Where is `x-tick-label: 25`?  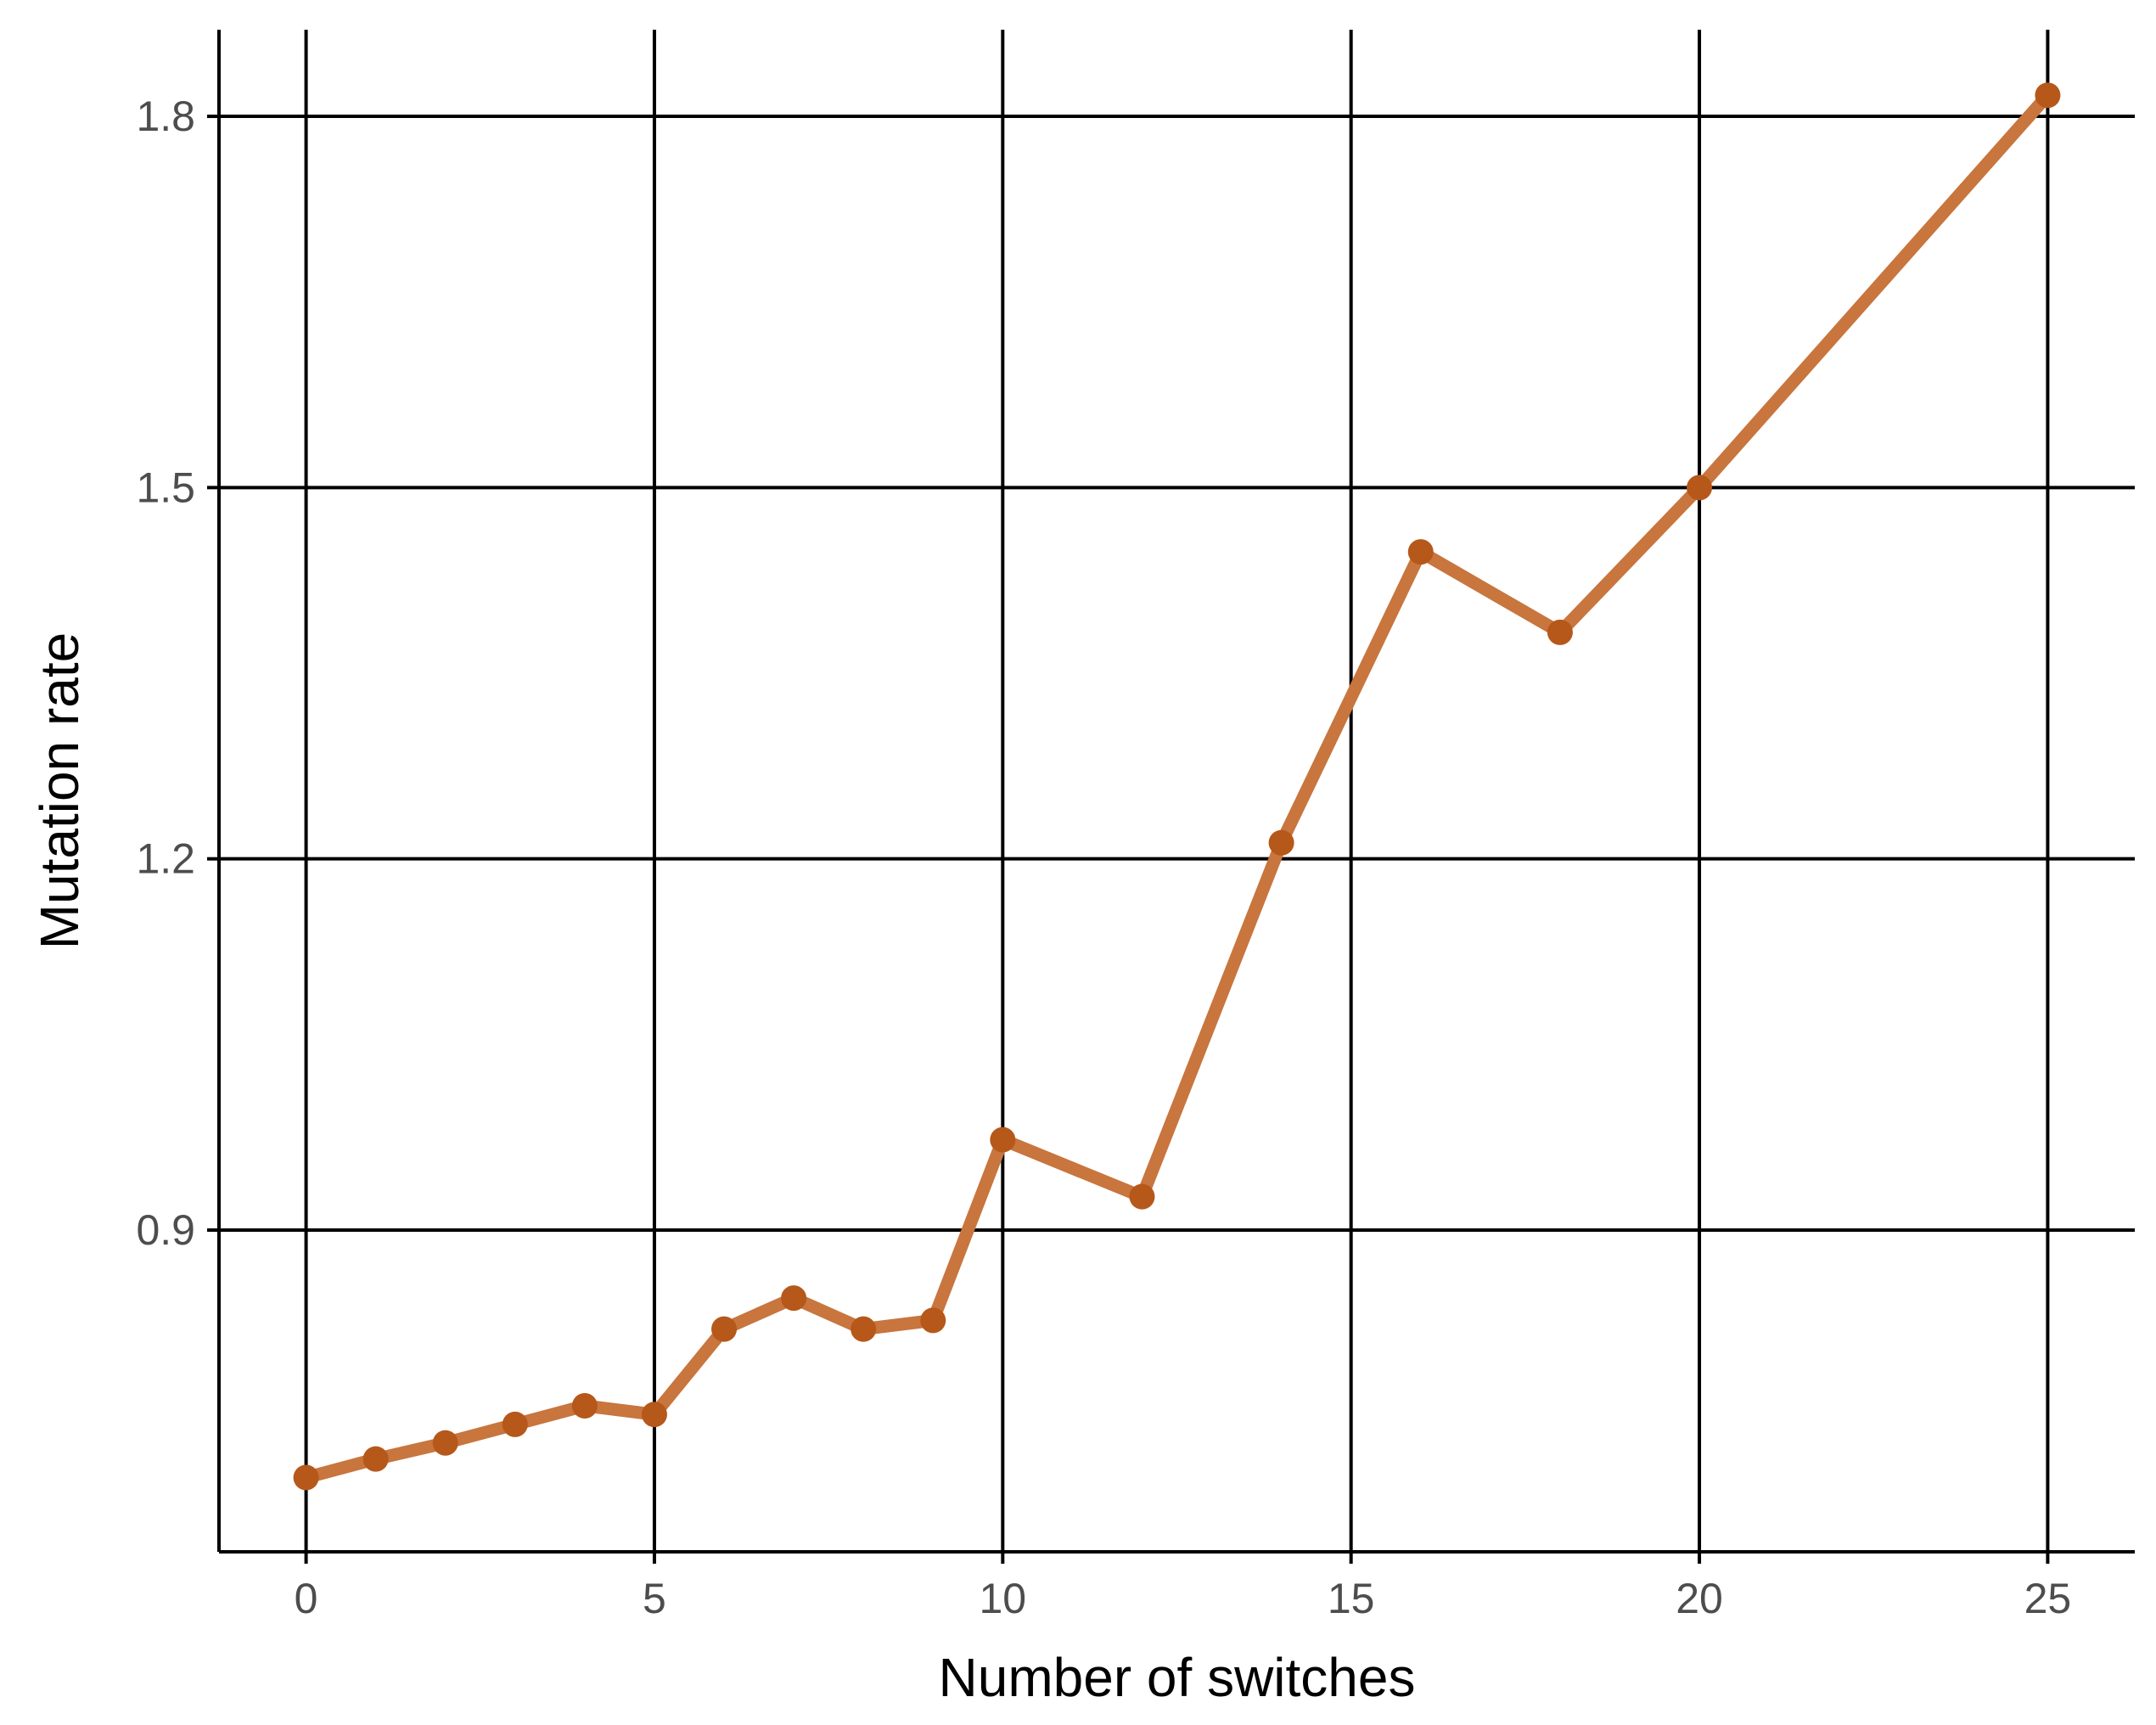
x-tick-label: 25 is located at coordinates (2048, 1598).